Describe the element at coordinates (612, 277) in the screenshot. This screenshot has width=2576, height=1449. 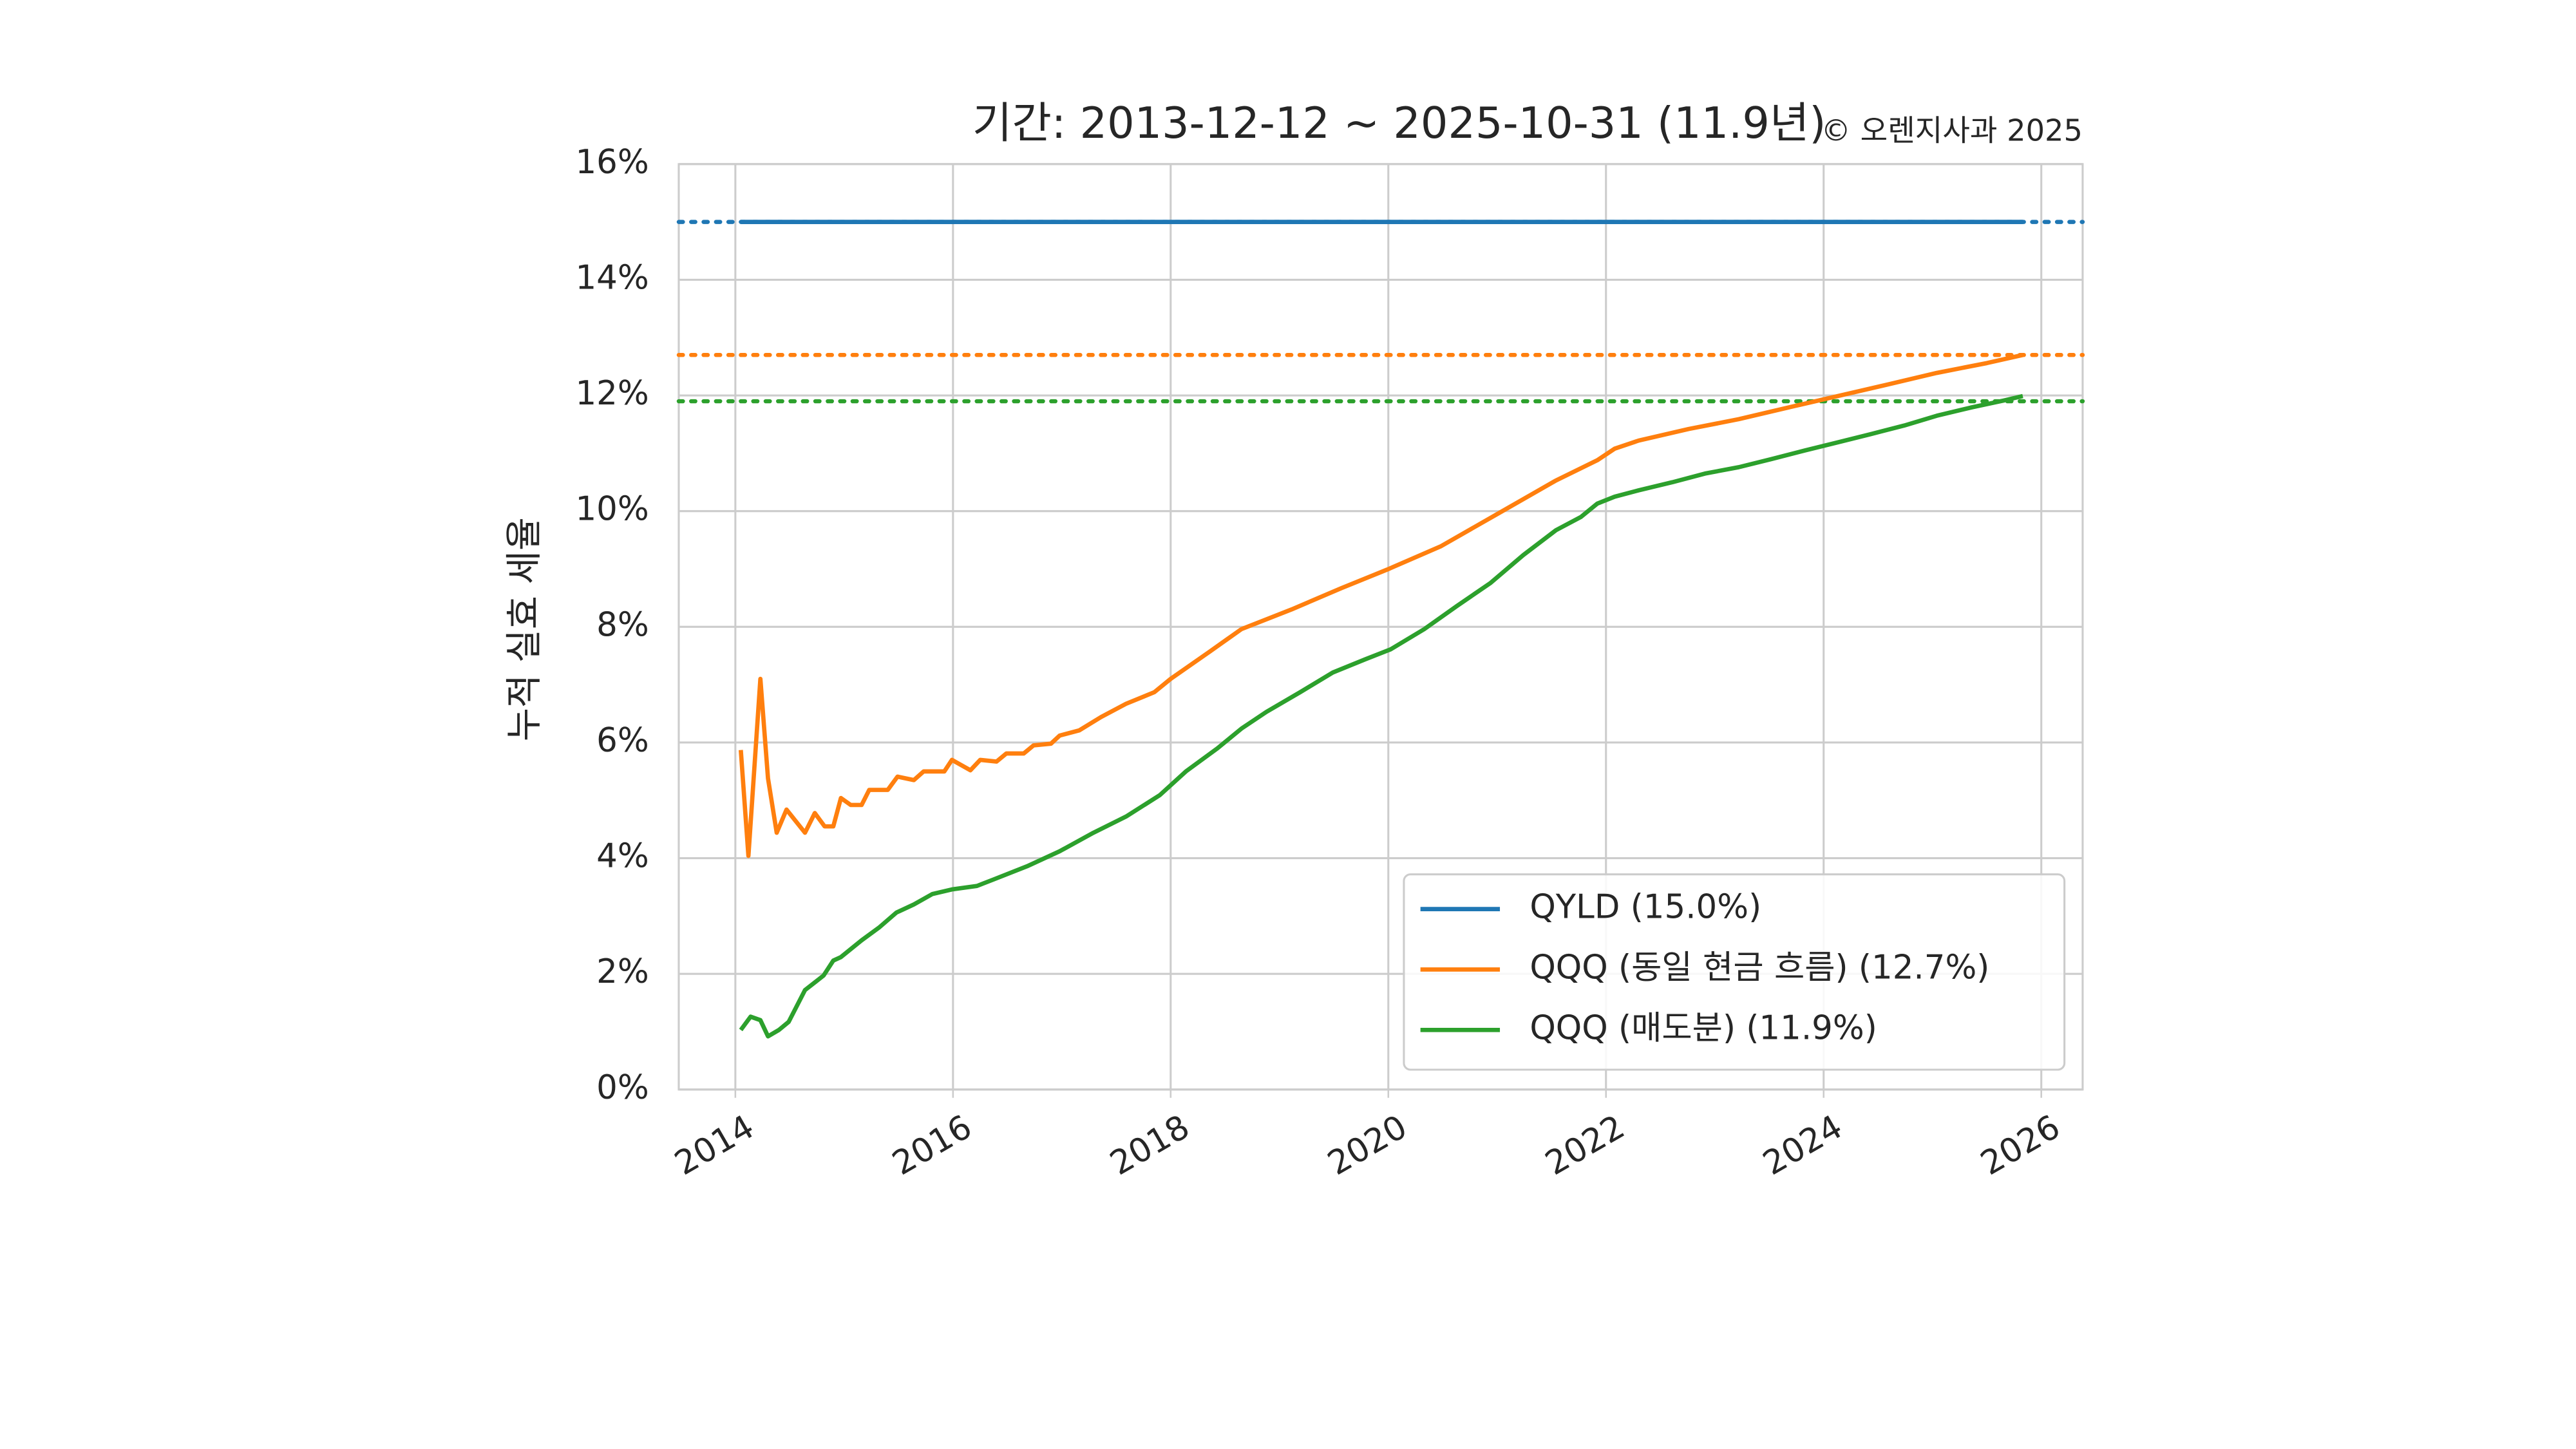
I see `y-tick-label: 14%` at that location.